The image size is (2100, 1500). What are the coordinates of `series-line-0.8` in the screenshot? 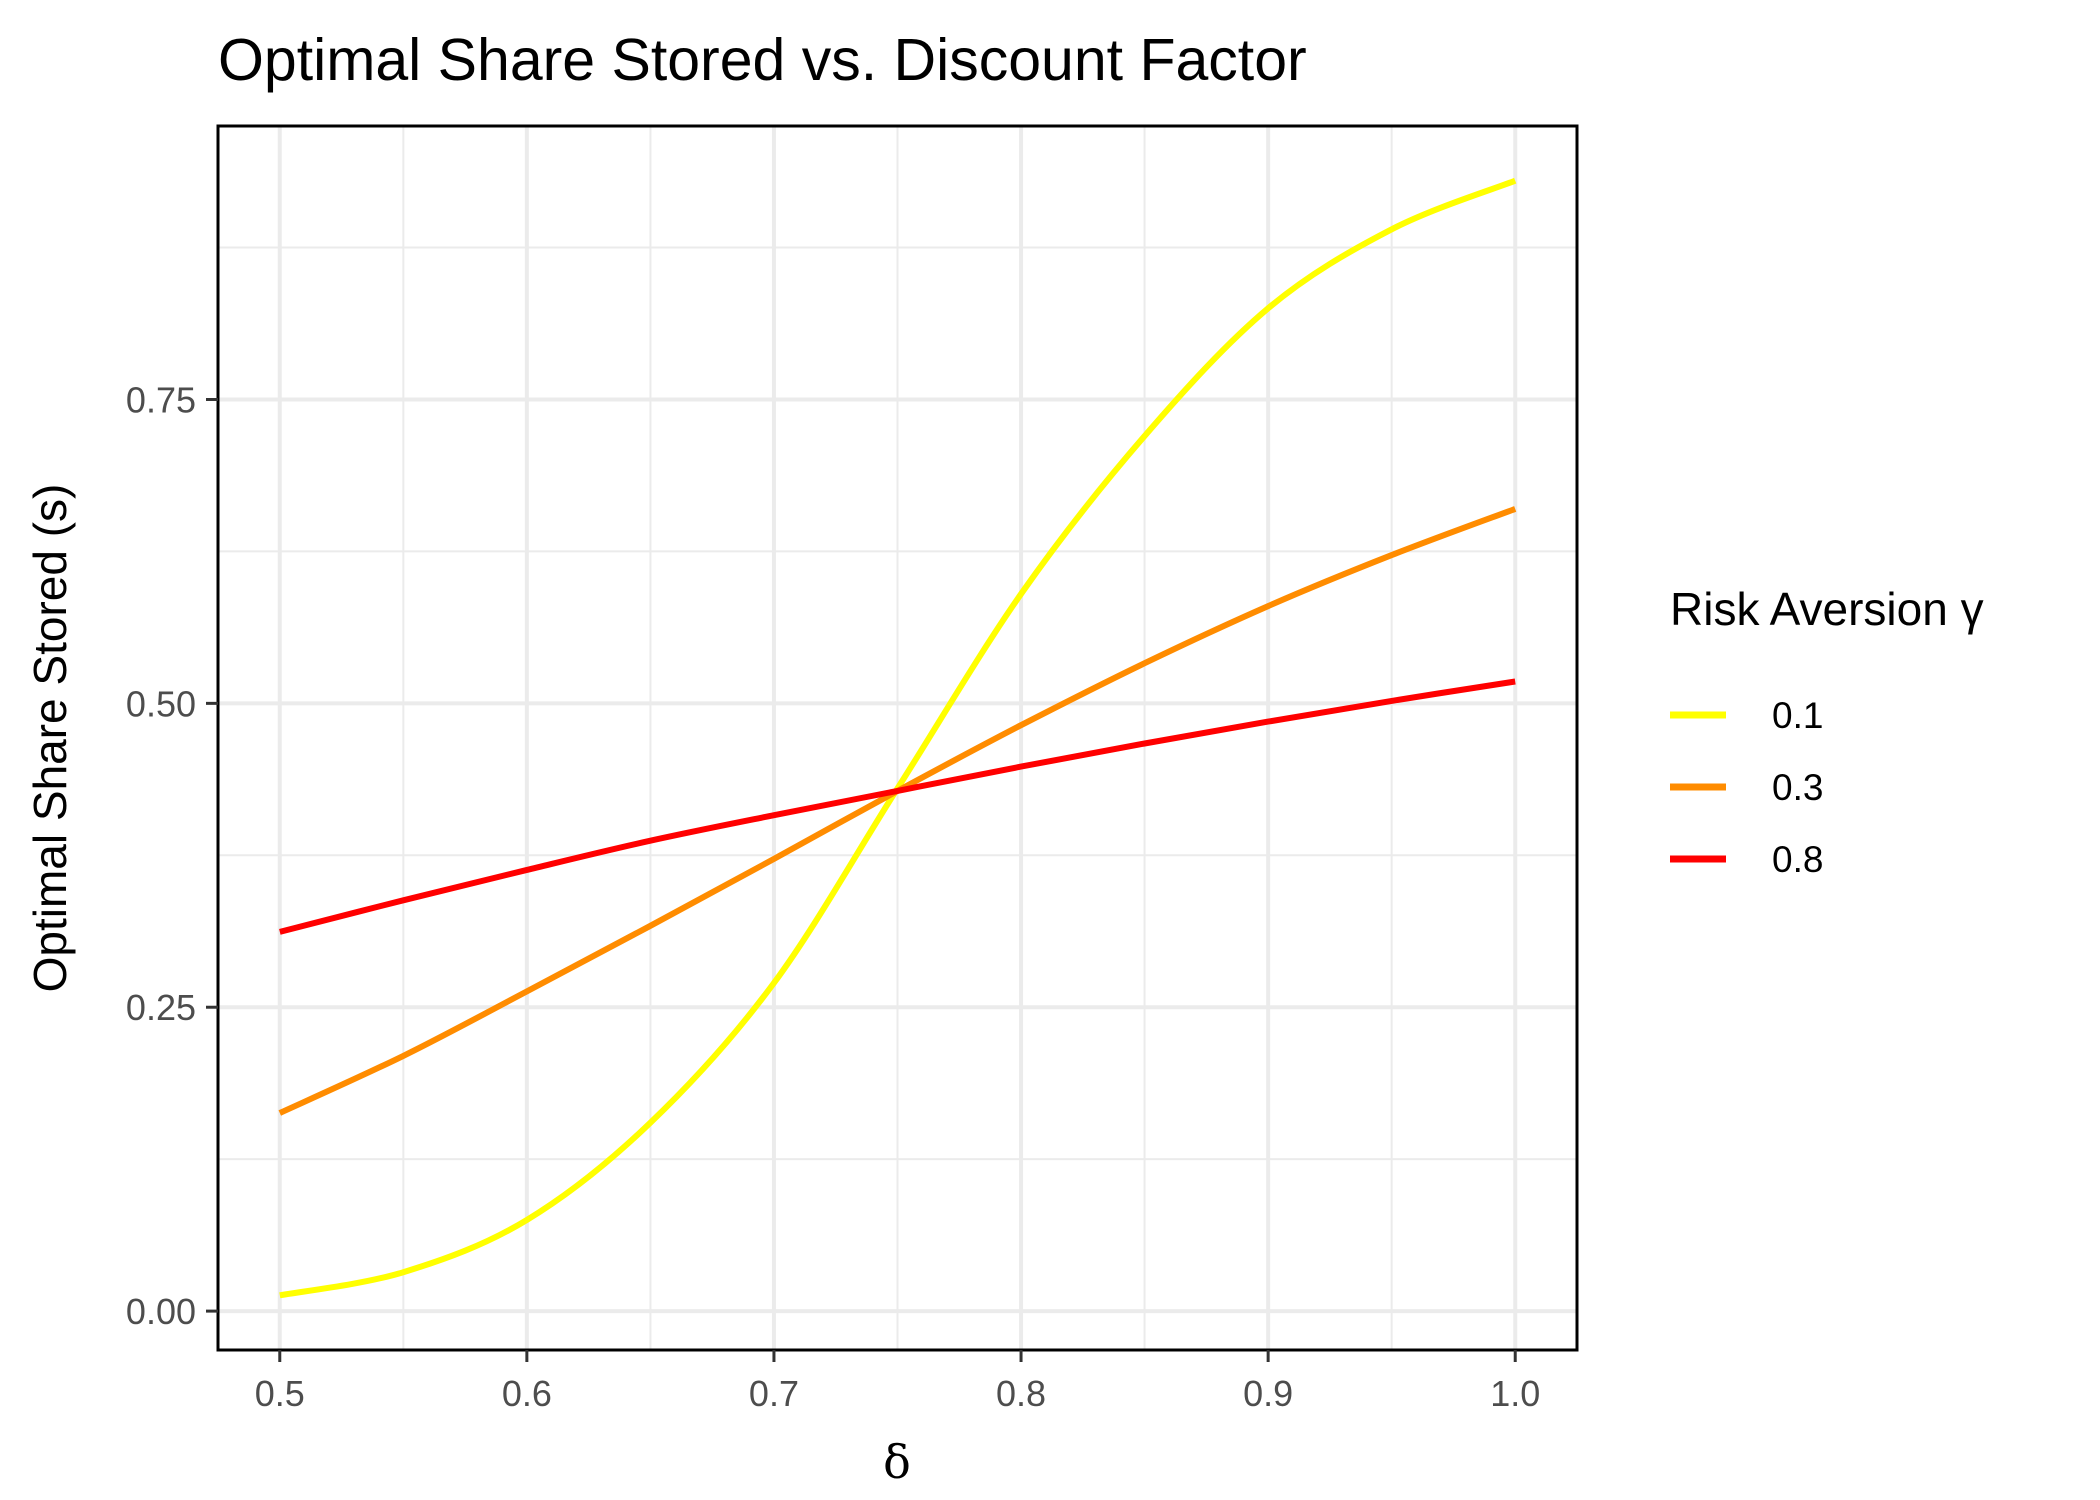 It's located at (897, 806).